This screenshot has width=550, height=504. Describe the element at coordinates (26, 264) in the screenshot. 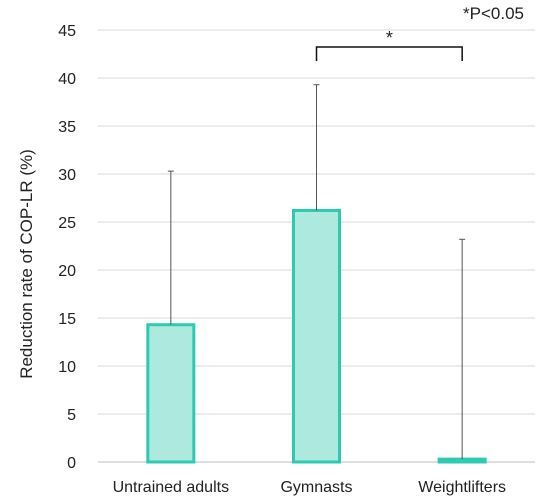

I see `y-axis-title: Reduction rate of COP-LR (%)` at that location.